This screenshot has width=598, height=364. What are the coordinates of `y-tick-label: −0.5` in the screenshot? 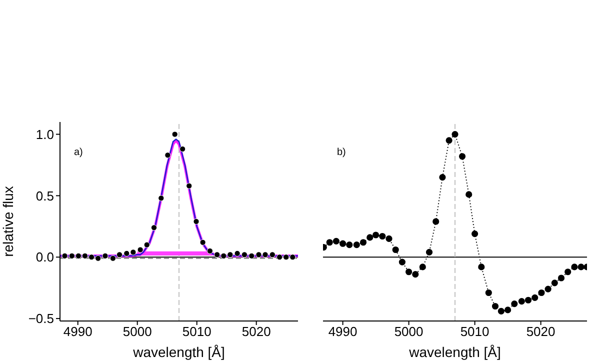 It's located at (41, 318).